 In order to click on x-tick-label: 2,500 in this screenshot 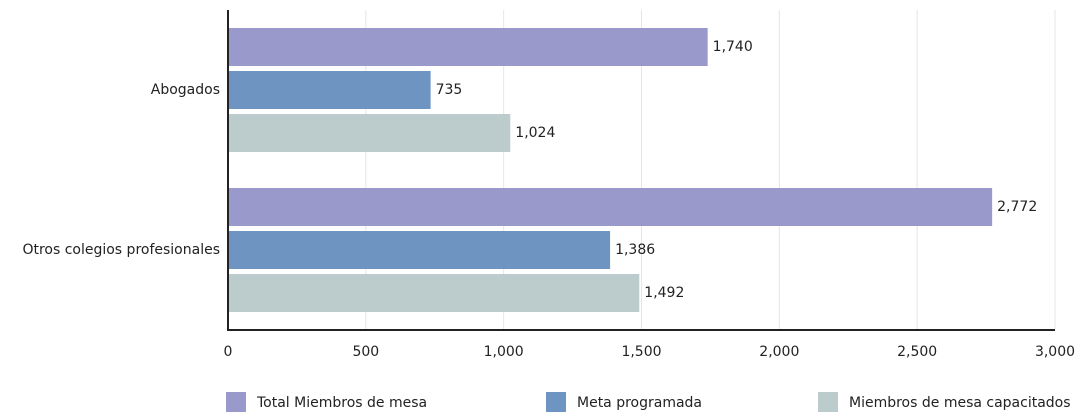, I will do `click(917, 352)`.